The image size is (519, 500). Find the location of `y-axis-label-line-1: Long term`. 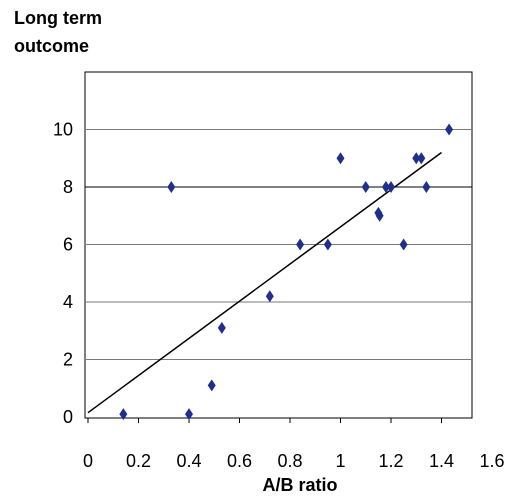

y-axis-label-line-1: Long term is located at coordinates (58, 18).